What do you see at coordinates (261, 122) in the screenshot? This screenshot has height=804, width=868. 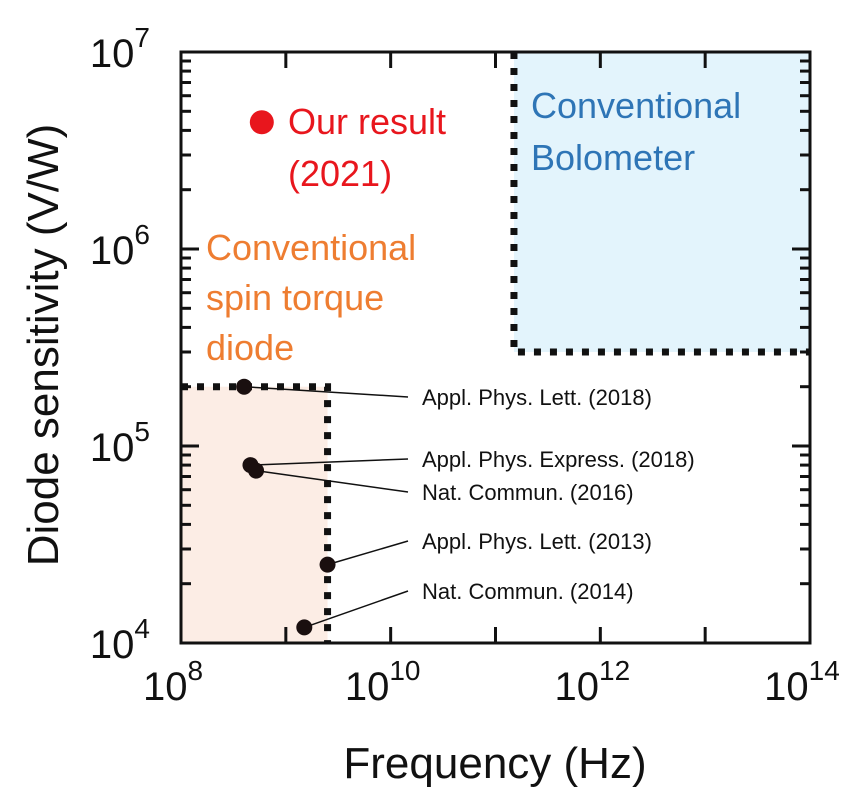 I see `our-result-point` at bounding box center [261, 122].